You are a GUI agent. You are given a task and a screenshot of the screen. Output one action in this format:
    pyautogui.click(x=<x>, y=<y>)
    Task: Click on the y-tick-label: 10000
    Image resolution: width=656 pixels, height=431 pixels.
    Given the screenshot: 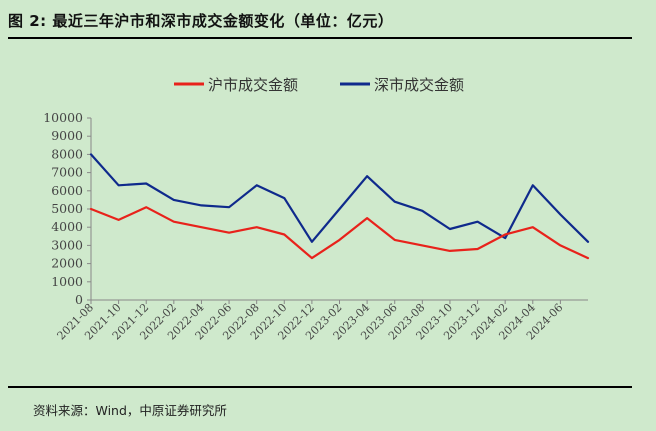 What is the action you would take?
    pyautogui.click(x=63, y=117)
    